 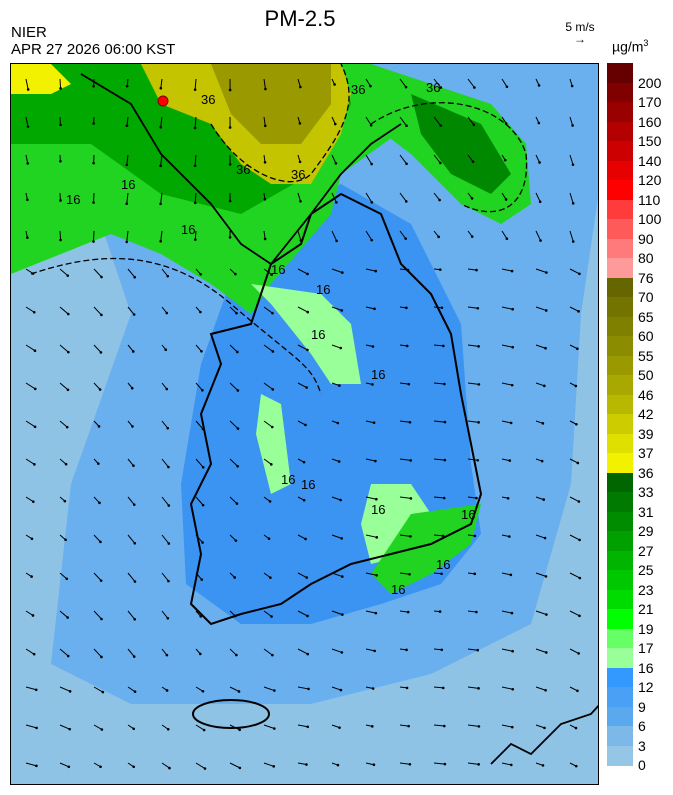 What do you see at coordinates (642, 745) in the screenshot?
I see `legend-label: 3` at bounding box center [642, 745].